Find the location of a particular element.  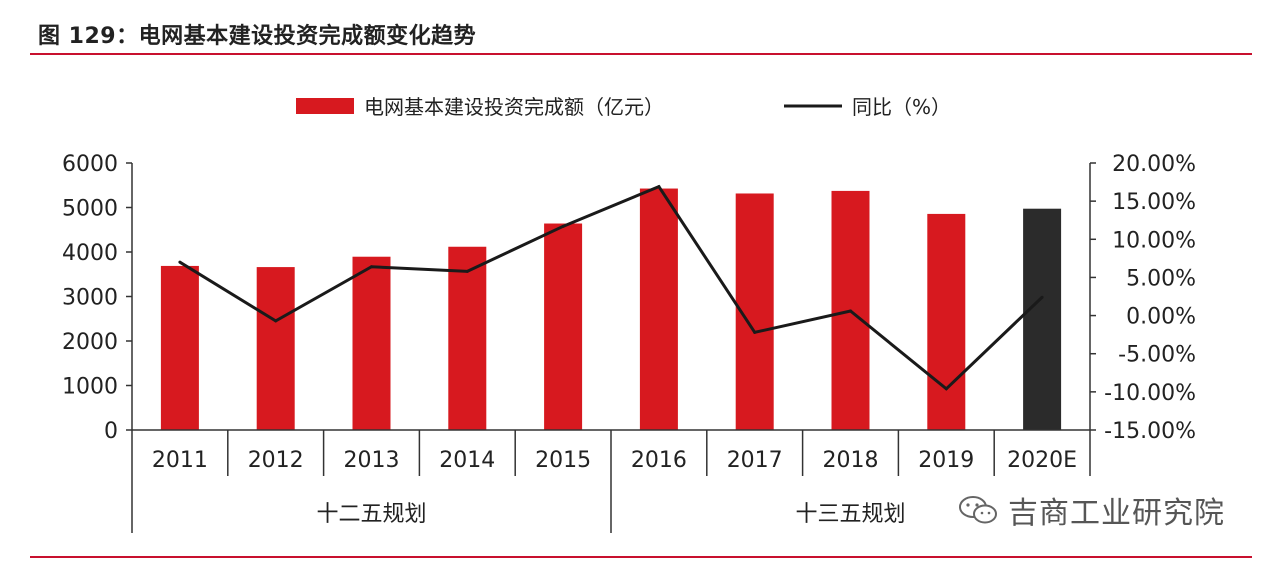

bar-2020E is located at coordinates (1042, 319).